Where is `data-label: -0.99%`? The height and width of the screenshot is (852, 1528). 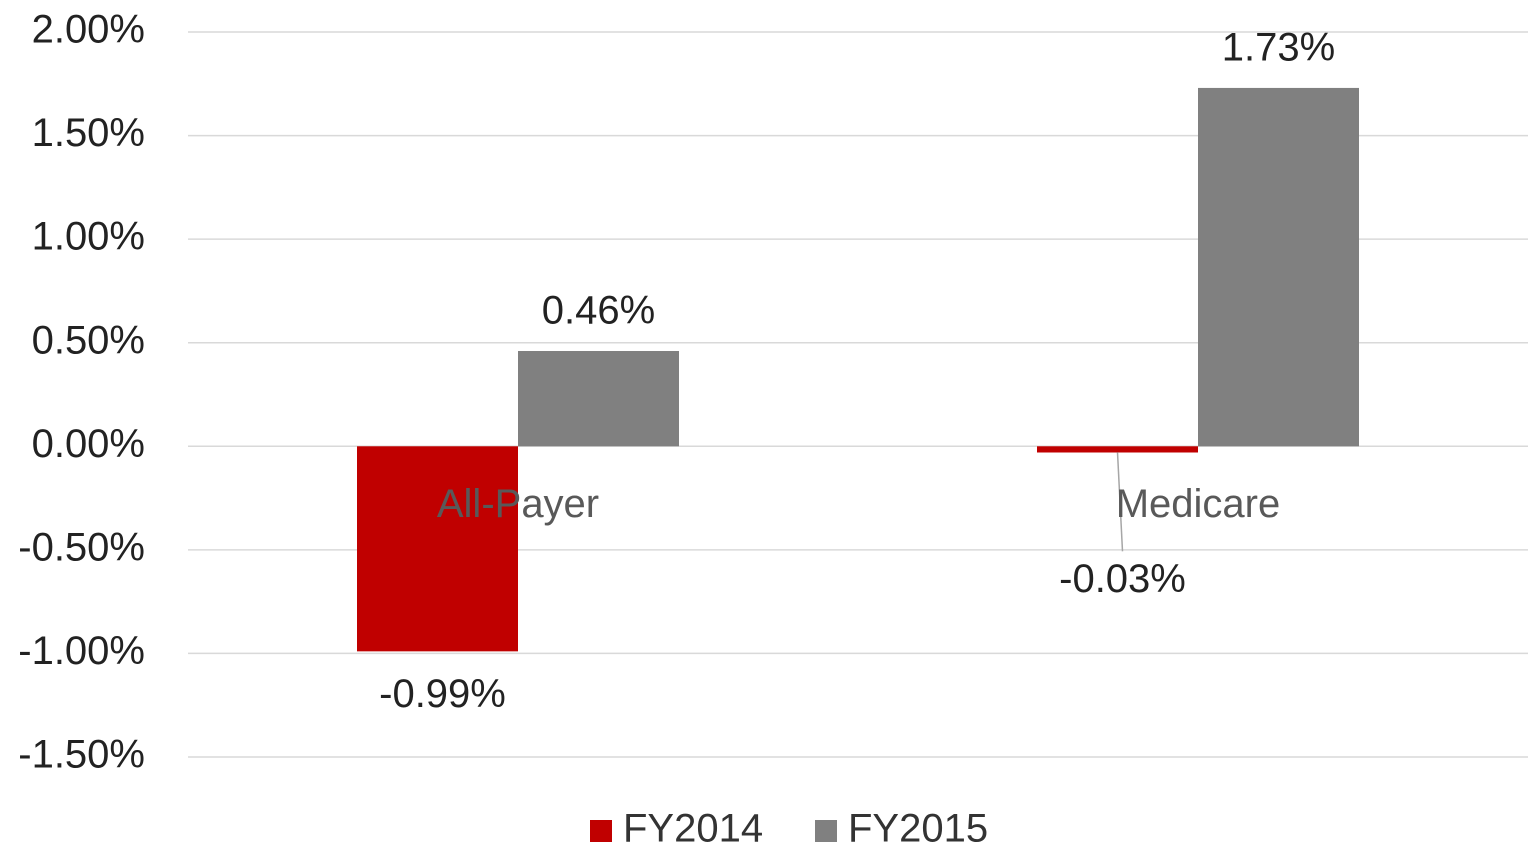
data-label: -0.99% is located at coordinates (442, 694).